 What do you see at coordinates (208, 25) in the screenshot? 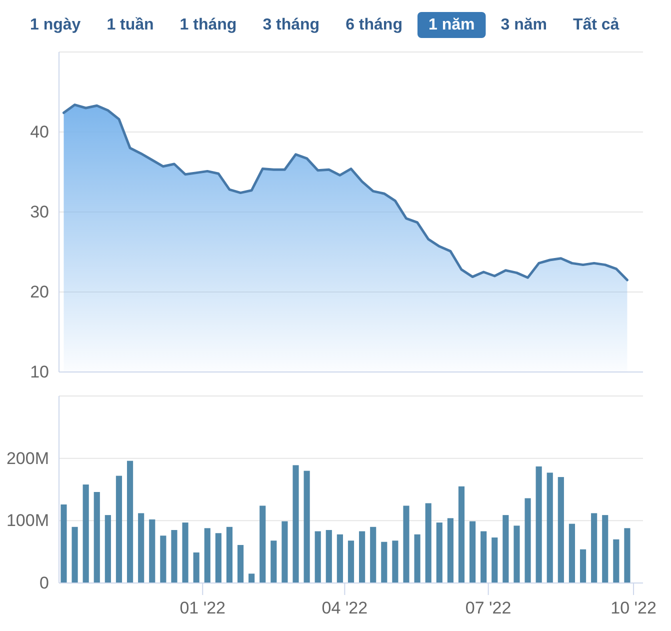
I see `text: 1 tháng` at bounding box center [208, 25].